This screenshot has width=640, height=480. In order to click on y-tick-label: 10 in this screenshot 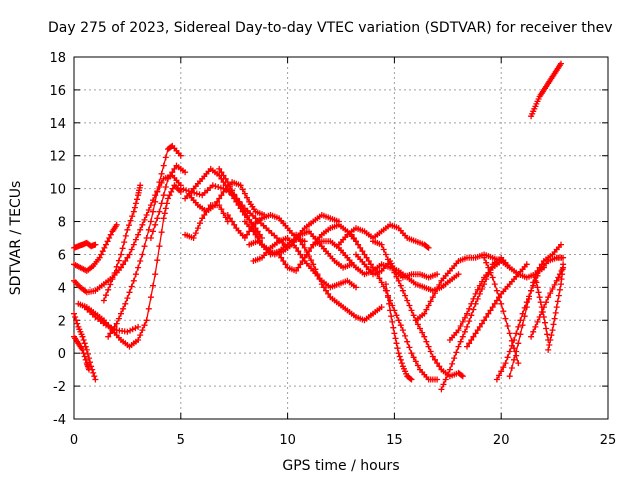, I will do `click(57, 190)`.